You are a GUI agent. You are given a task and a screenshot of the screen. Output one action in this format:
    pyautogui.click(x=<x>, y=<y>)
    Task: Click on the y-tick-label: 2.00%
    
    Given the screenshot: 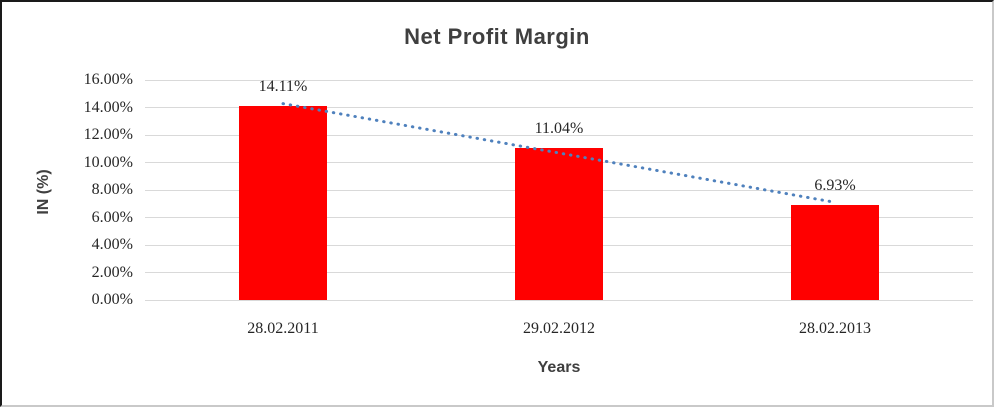 What is the action you would take?
    pyautogui.click(x=112, y=272)
    